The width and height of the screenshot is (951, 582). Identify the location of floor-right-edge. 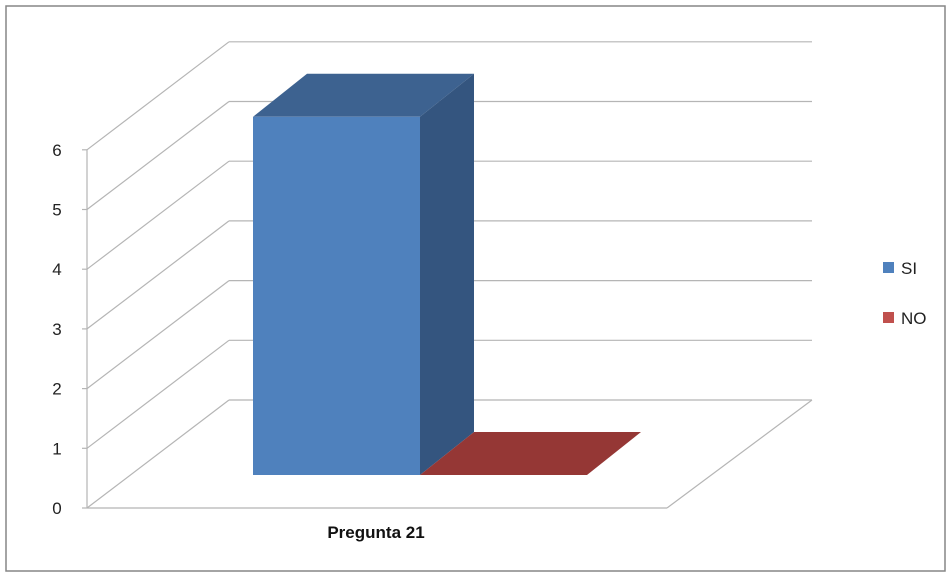
(739, 454).